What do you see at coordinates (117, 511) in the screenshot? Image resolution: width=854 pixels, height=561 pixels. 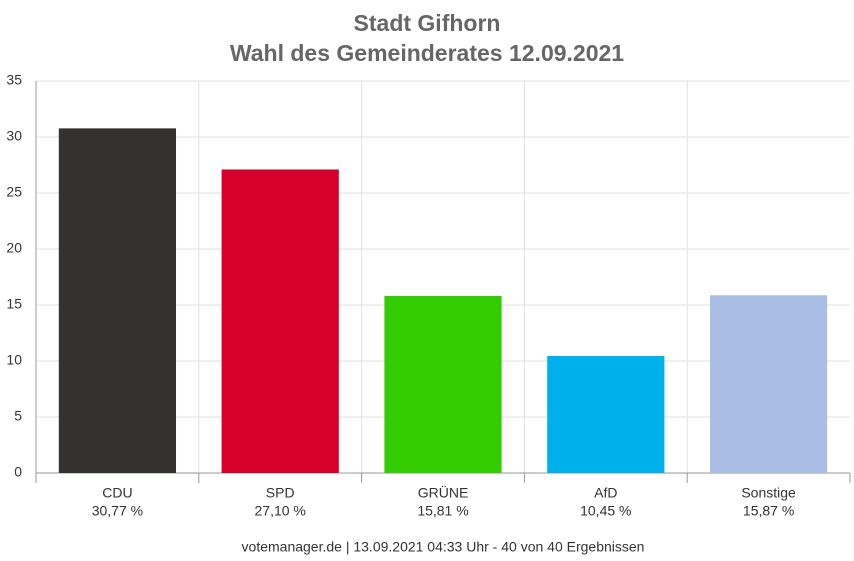 I see `value-label: 30,77 %` at bounding box center [117, 511].